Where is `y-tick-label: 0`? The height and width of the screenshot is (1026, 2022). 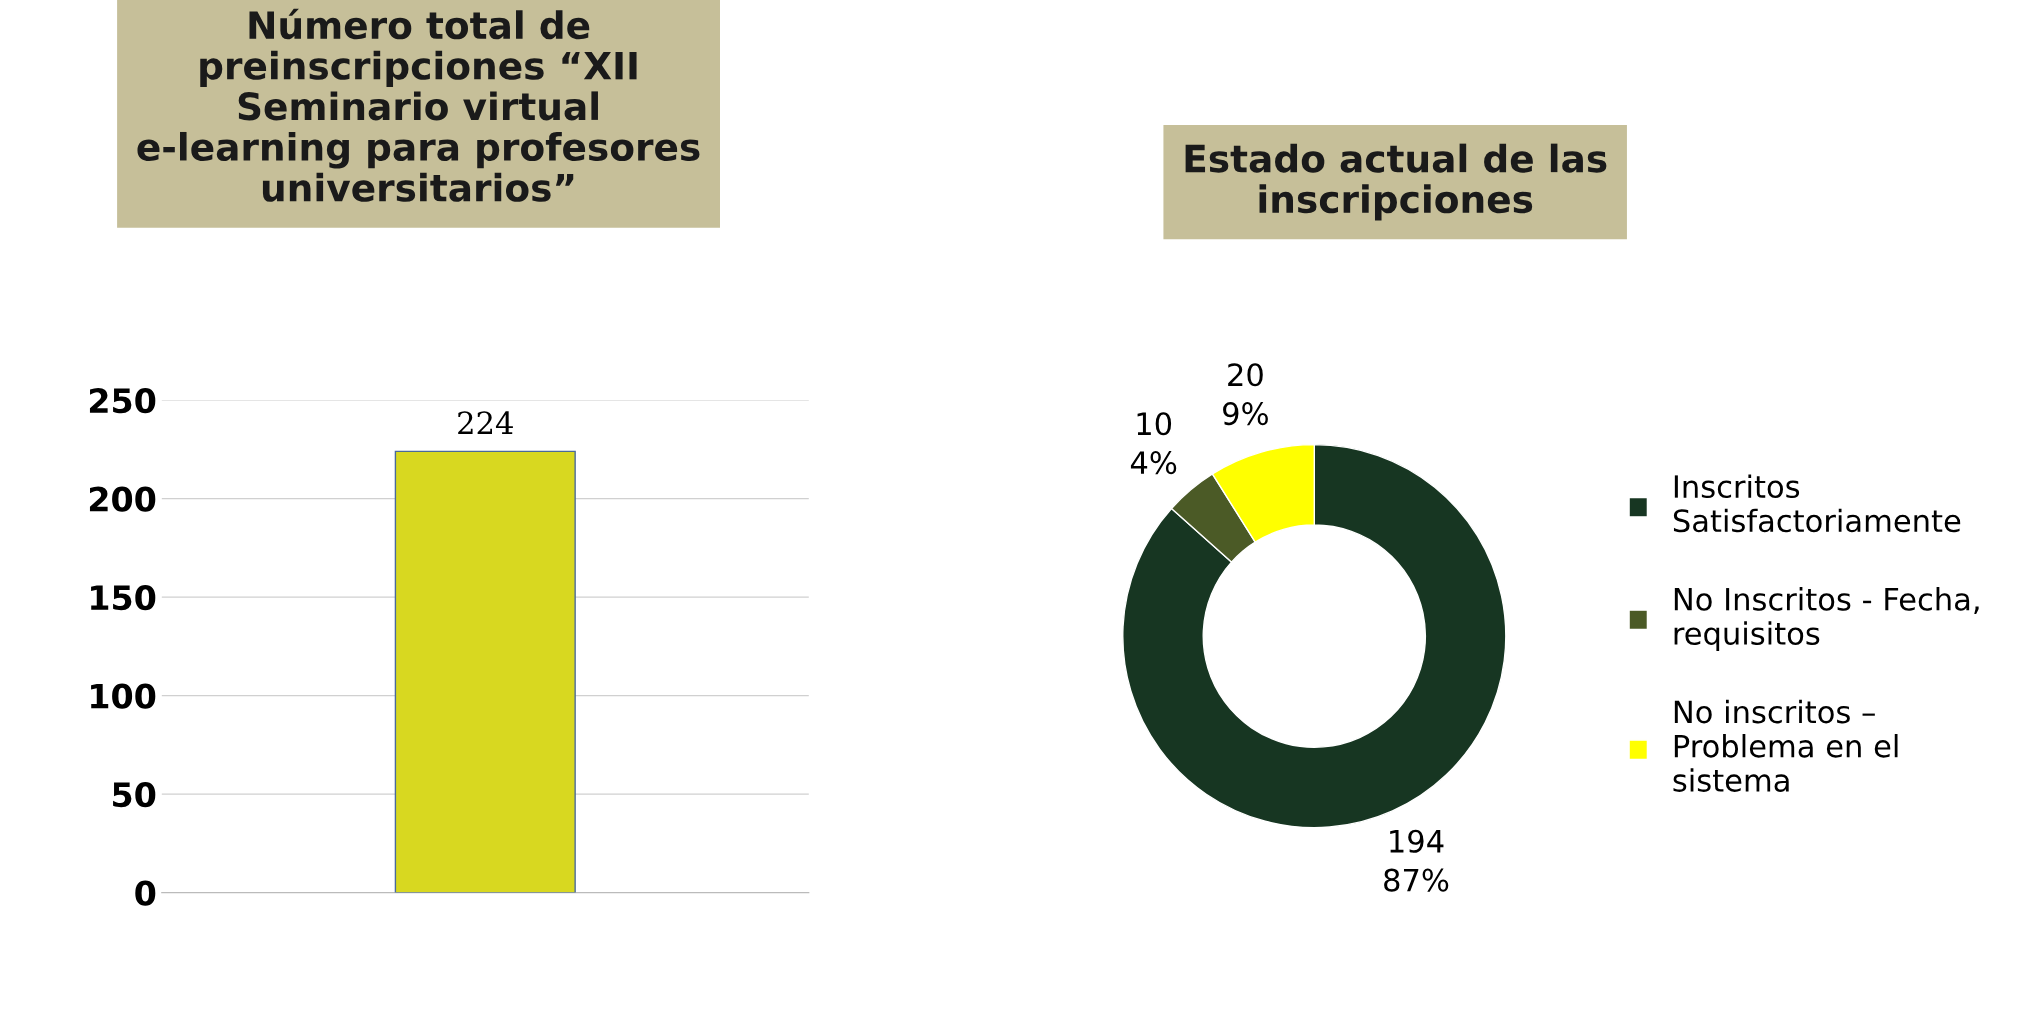
y-tick-label: 0 is located at coordinates (145, 893).